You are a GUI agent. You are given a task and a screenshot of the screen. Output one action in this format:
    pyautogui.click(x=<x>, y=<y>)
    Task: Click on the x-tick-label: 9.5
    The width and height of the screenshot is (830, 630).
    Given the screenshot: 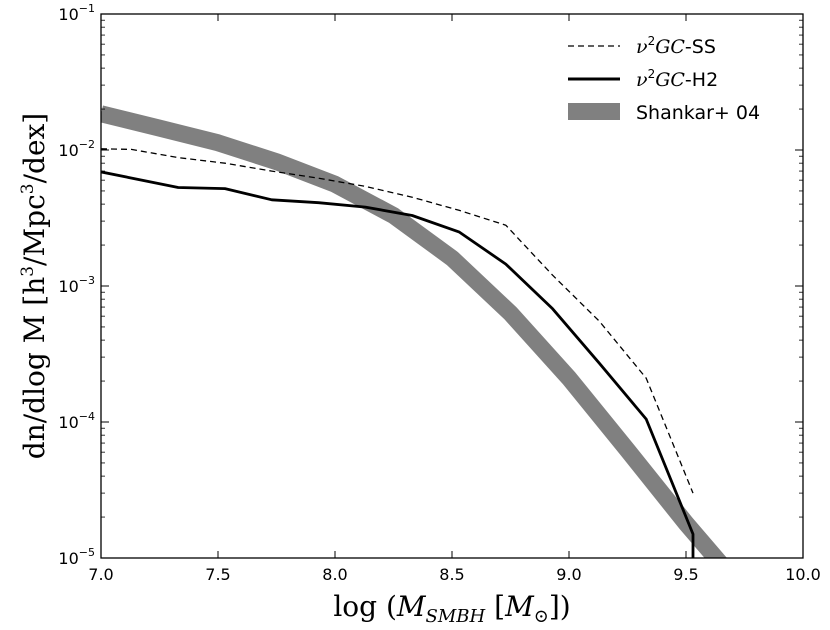 What is the action you would take?
    pyautogui.click(x=685, y=574)
    